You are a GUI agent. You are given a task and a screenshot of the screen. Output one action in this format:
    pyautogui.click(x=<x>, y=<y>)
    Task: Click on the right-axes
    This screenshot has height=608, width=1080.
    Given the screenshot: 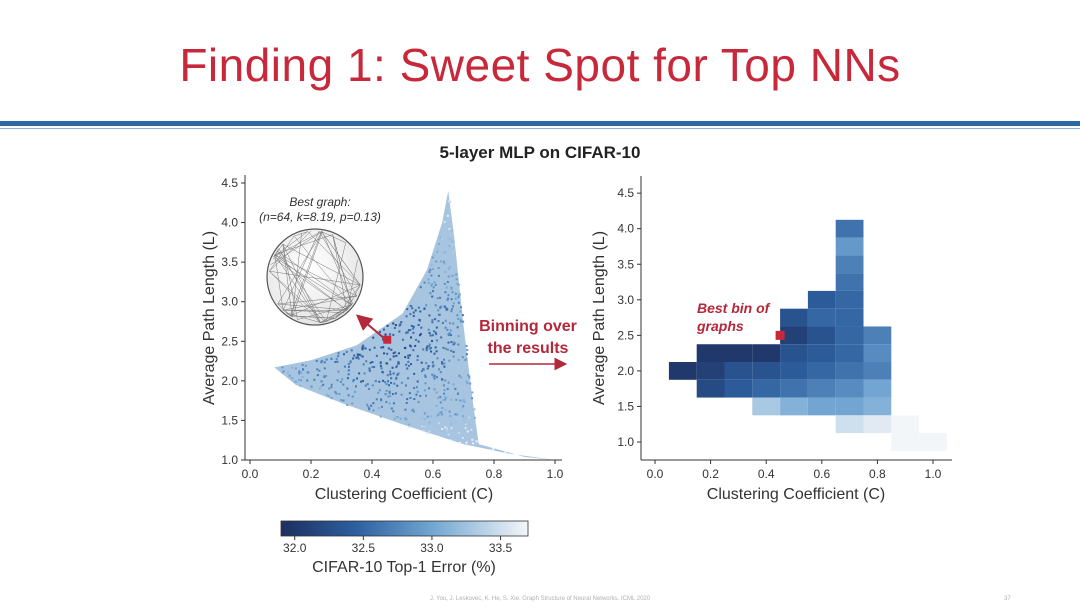 What is the action you would take?
    pyautogui.click(x=796, y=318)
    